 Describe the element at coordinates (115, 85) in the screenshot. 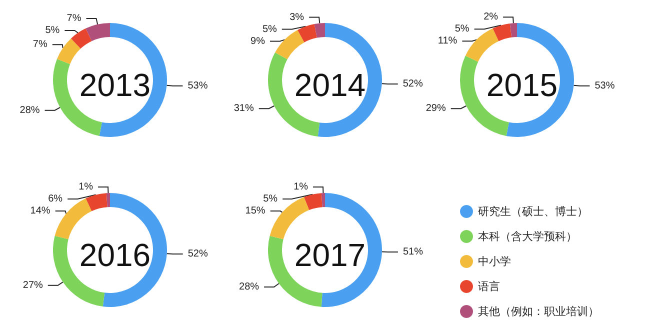

I see `slice-label: 2013` at that location.